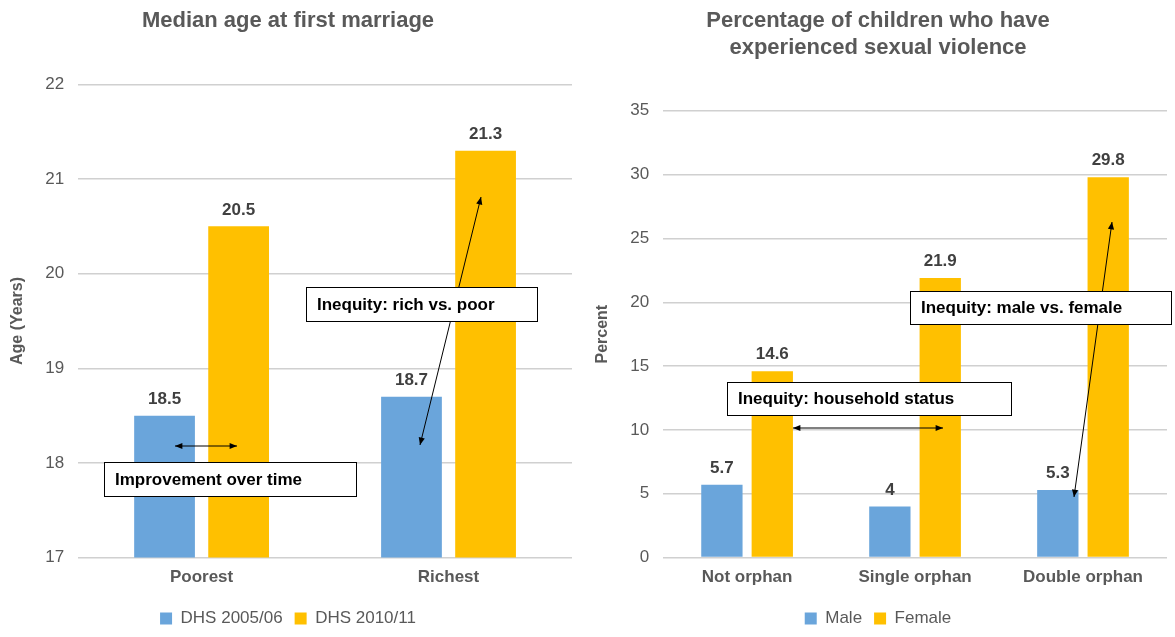  I want to click on data-label: 18.7, so click(411, 379).